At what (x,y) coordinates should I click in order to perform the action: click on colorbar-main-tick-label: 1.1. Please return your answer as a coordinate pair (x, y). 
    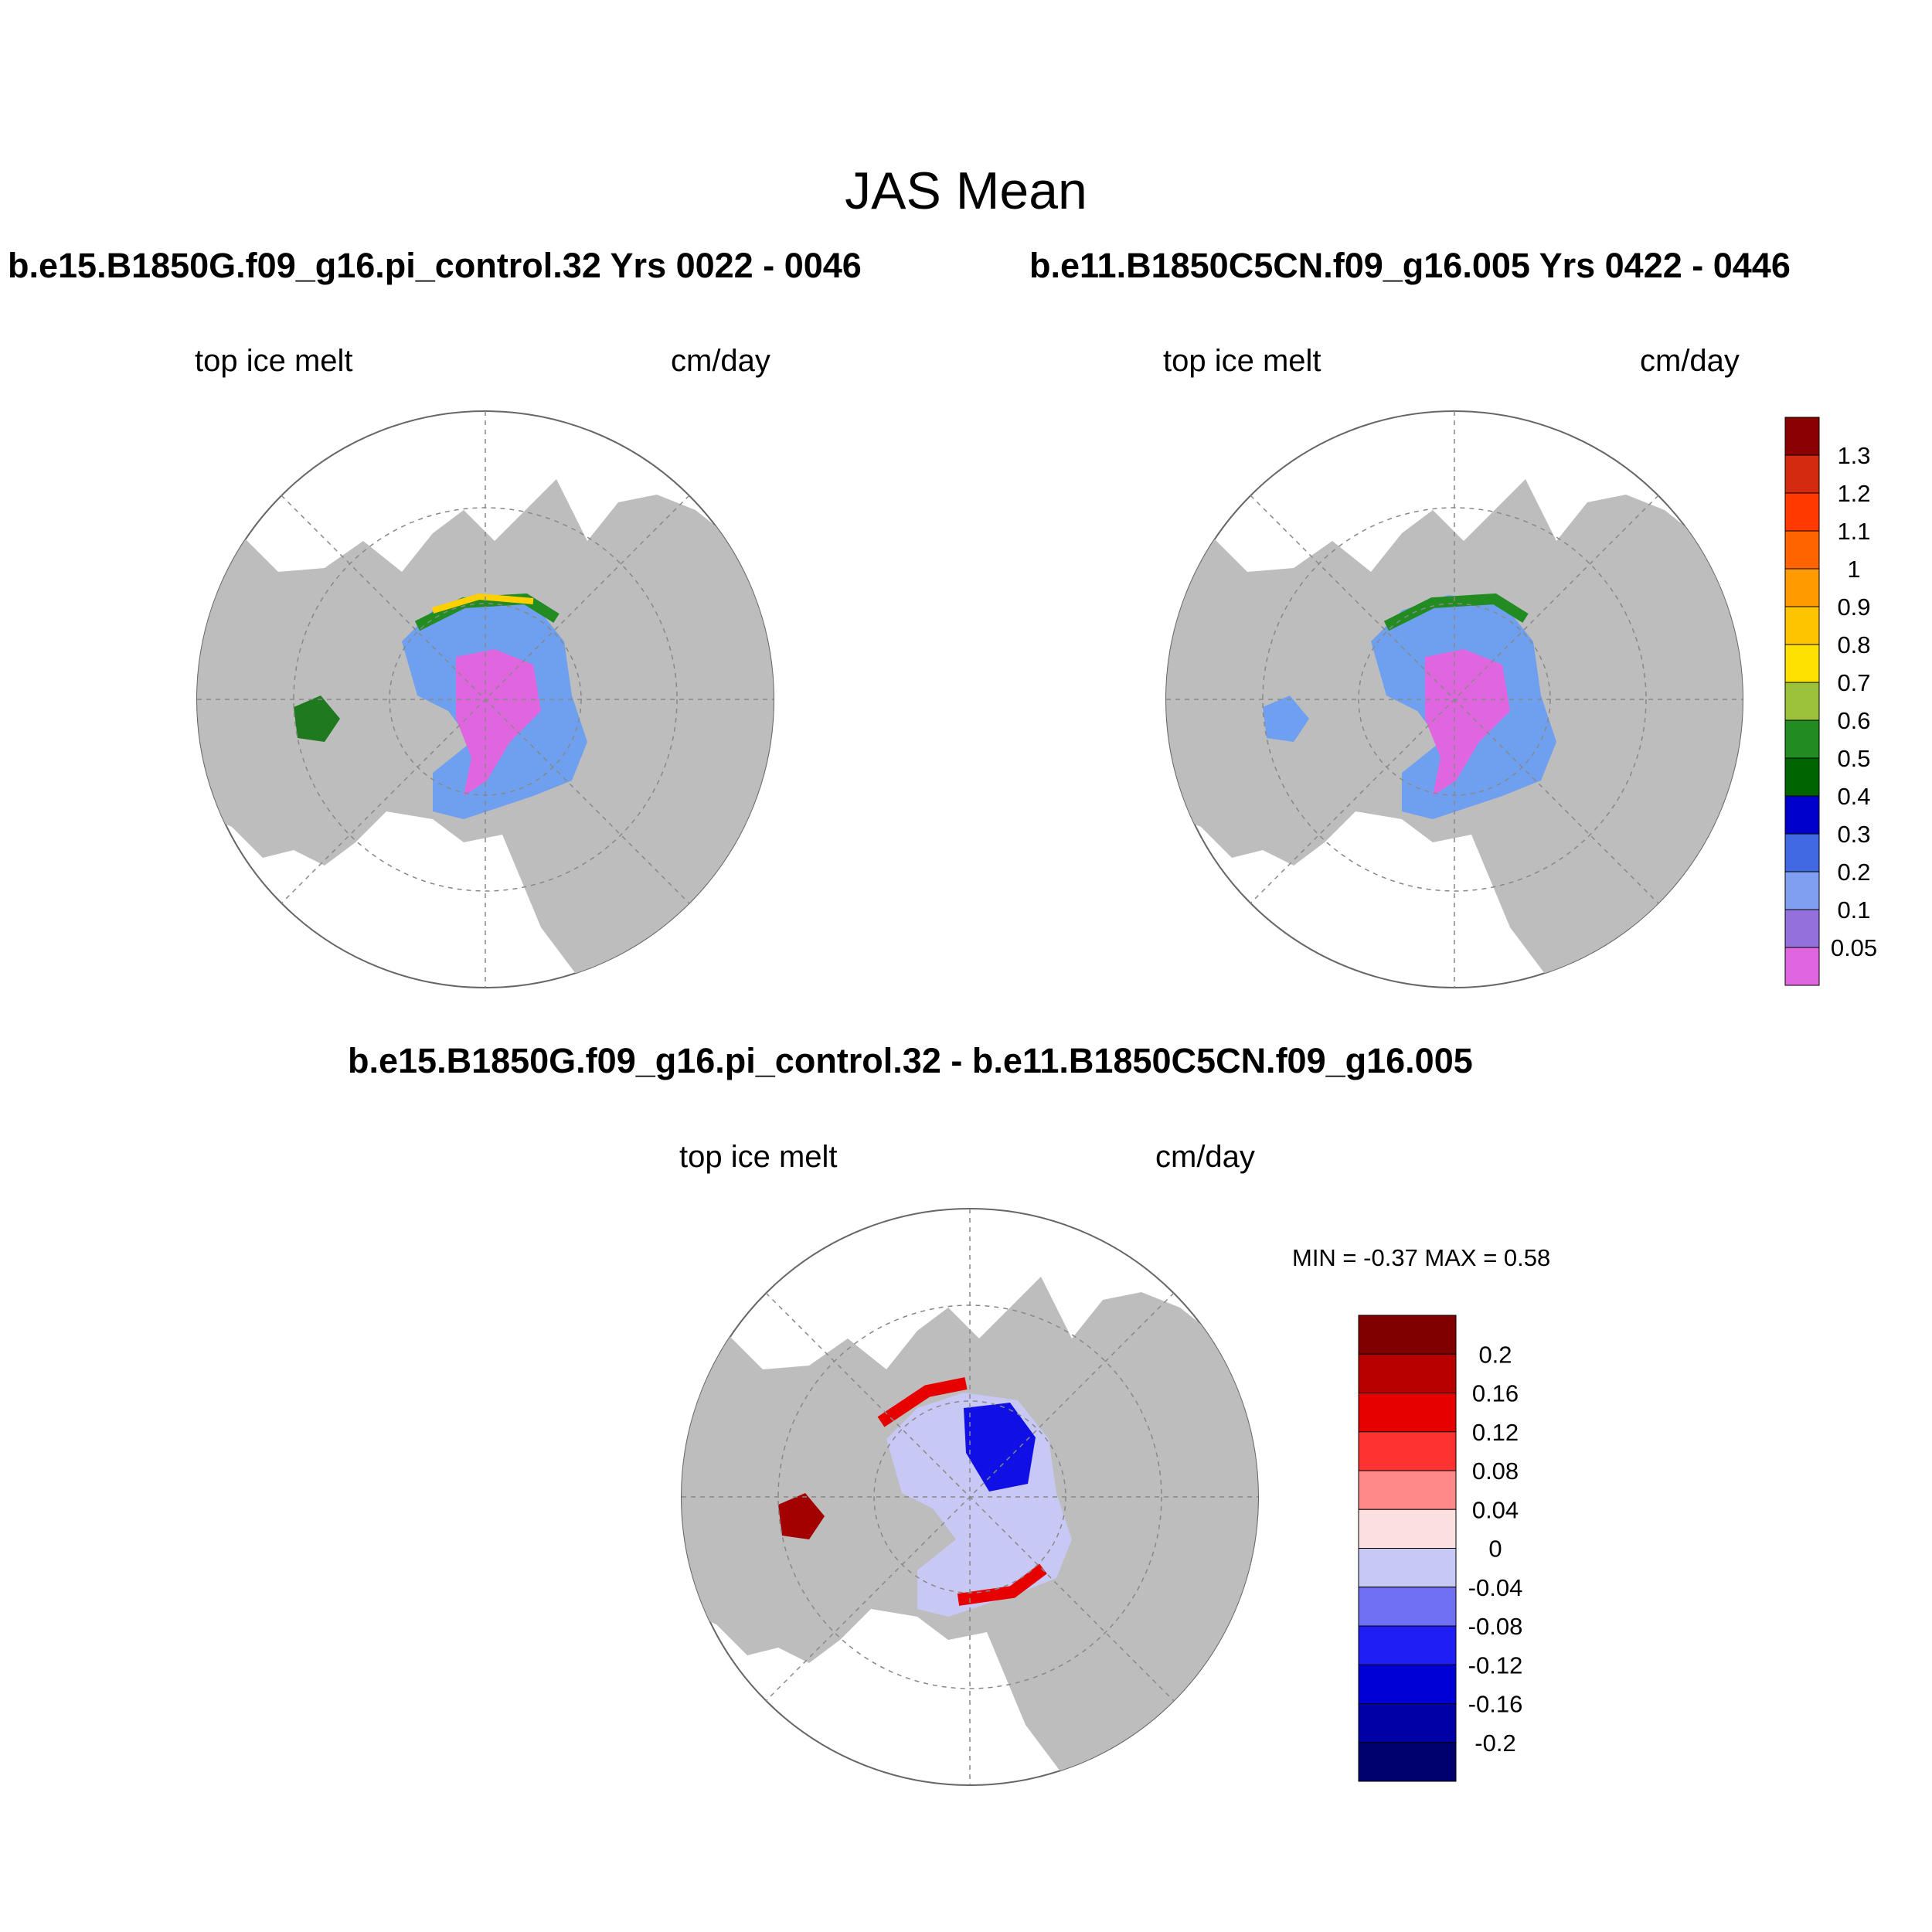
    Looking at the image, I should click on (1854, 532).